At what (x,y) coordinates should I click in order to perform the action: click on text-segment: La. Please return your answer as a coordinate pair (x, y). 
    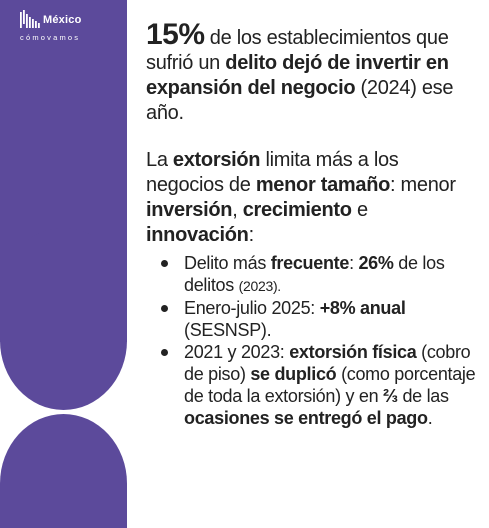
    Looking at the image, I should click on (159, 160).